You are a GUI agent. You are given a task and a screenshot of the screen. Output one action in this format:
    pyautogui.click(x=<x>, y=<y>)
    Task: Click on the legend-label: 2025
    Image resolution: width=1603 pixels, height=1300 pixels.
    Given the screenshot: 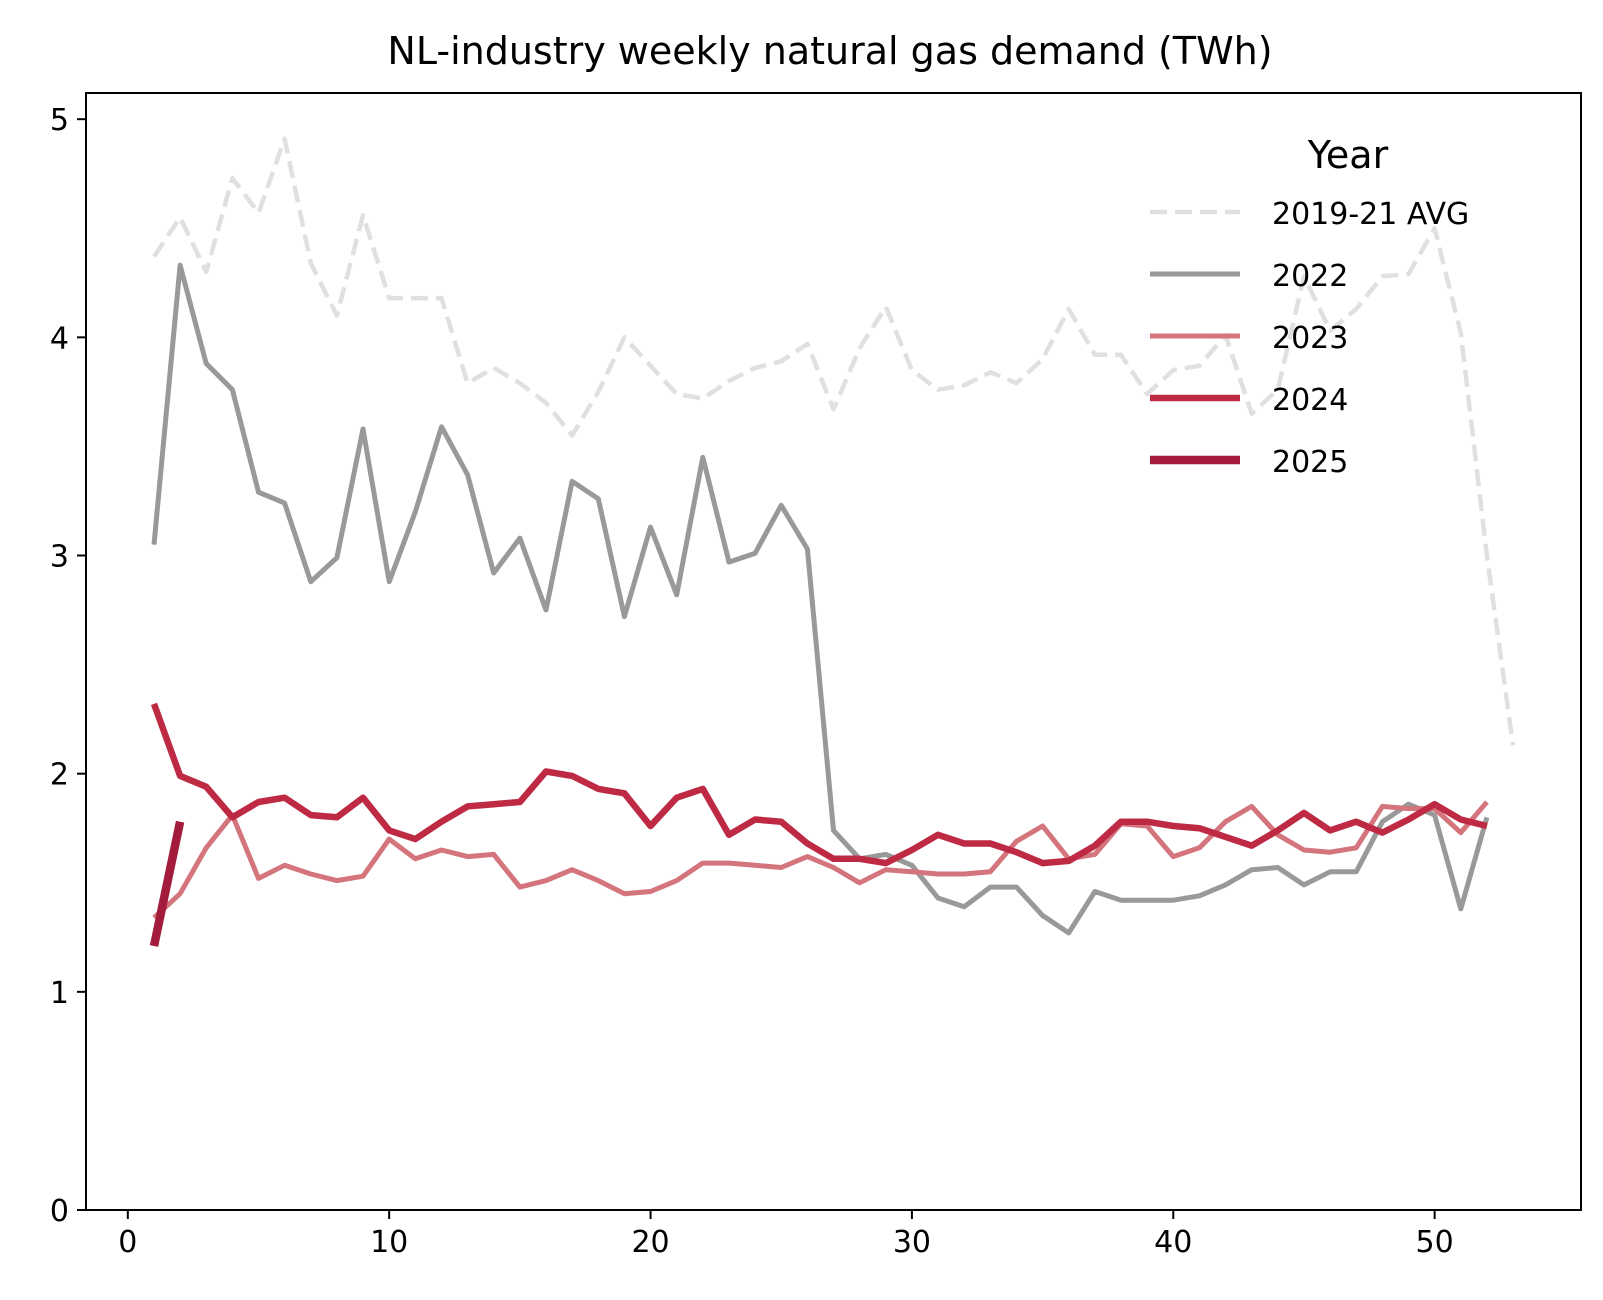 What is the action you would take?
    pyautogui.click(x=1310, y=462)
    